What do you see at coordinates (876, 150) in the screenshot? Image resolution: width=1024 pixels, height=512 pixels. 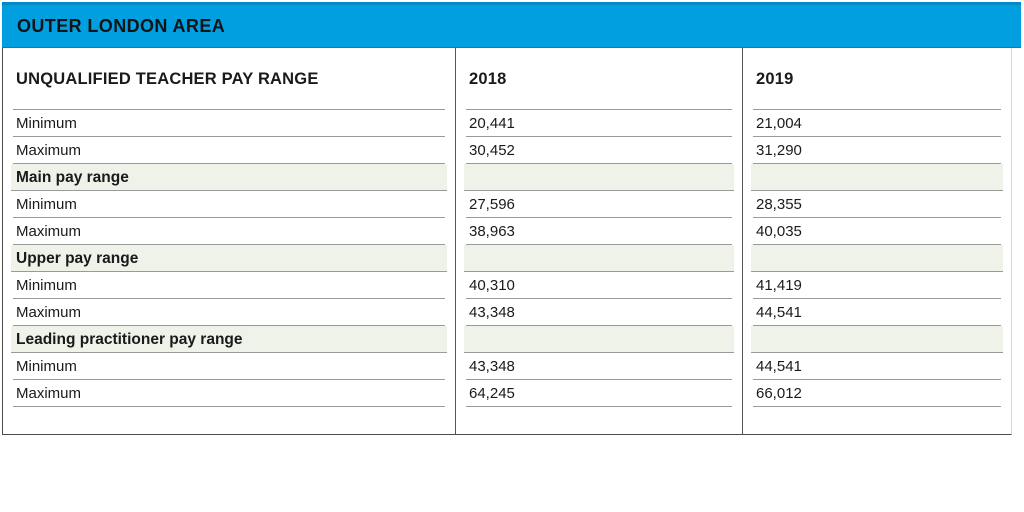 I see `table-cell: 31,290` at bounding box center [876, 150].